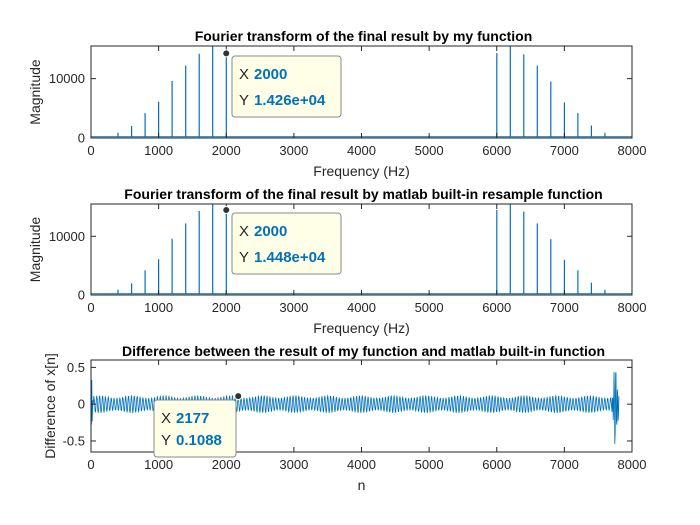 Image resolution: width=700 pixels, height=525 pixels. I want to click on datatip: X 2000 Y 1.426e+04, so click(286, 86).